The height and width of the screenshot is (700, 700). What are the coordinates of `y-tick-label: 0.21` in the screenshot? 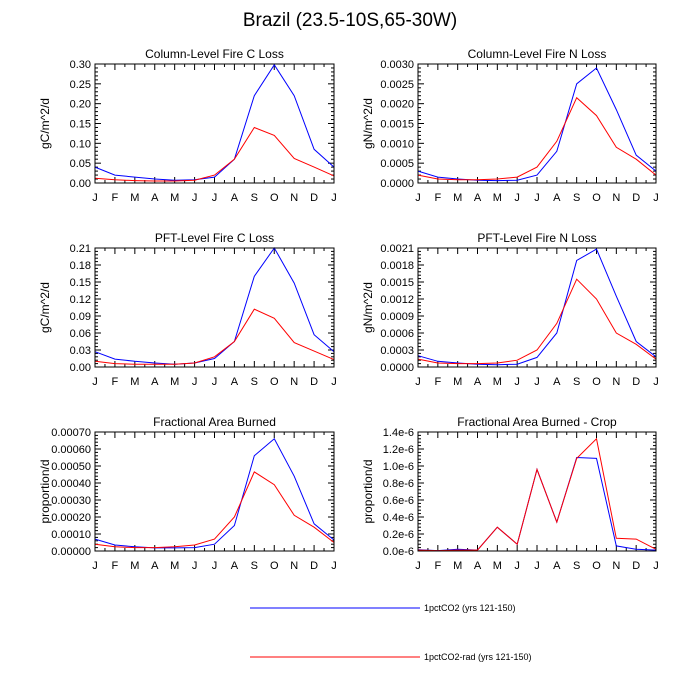 It's located at (80, 249).